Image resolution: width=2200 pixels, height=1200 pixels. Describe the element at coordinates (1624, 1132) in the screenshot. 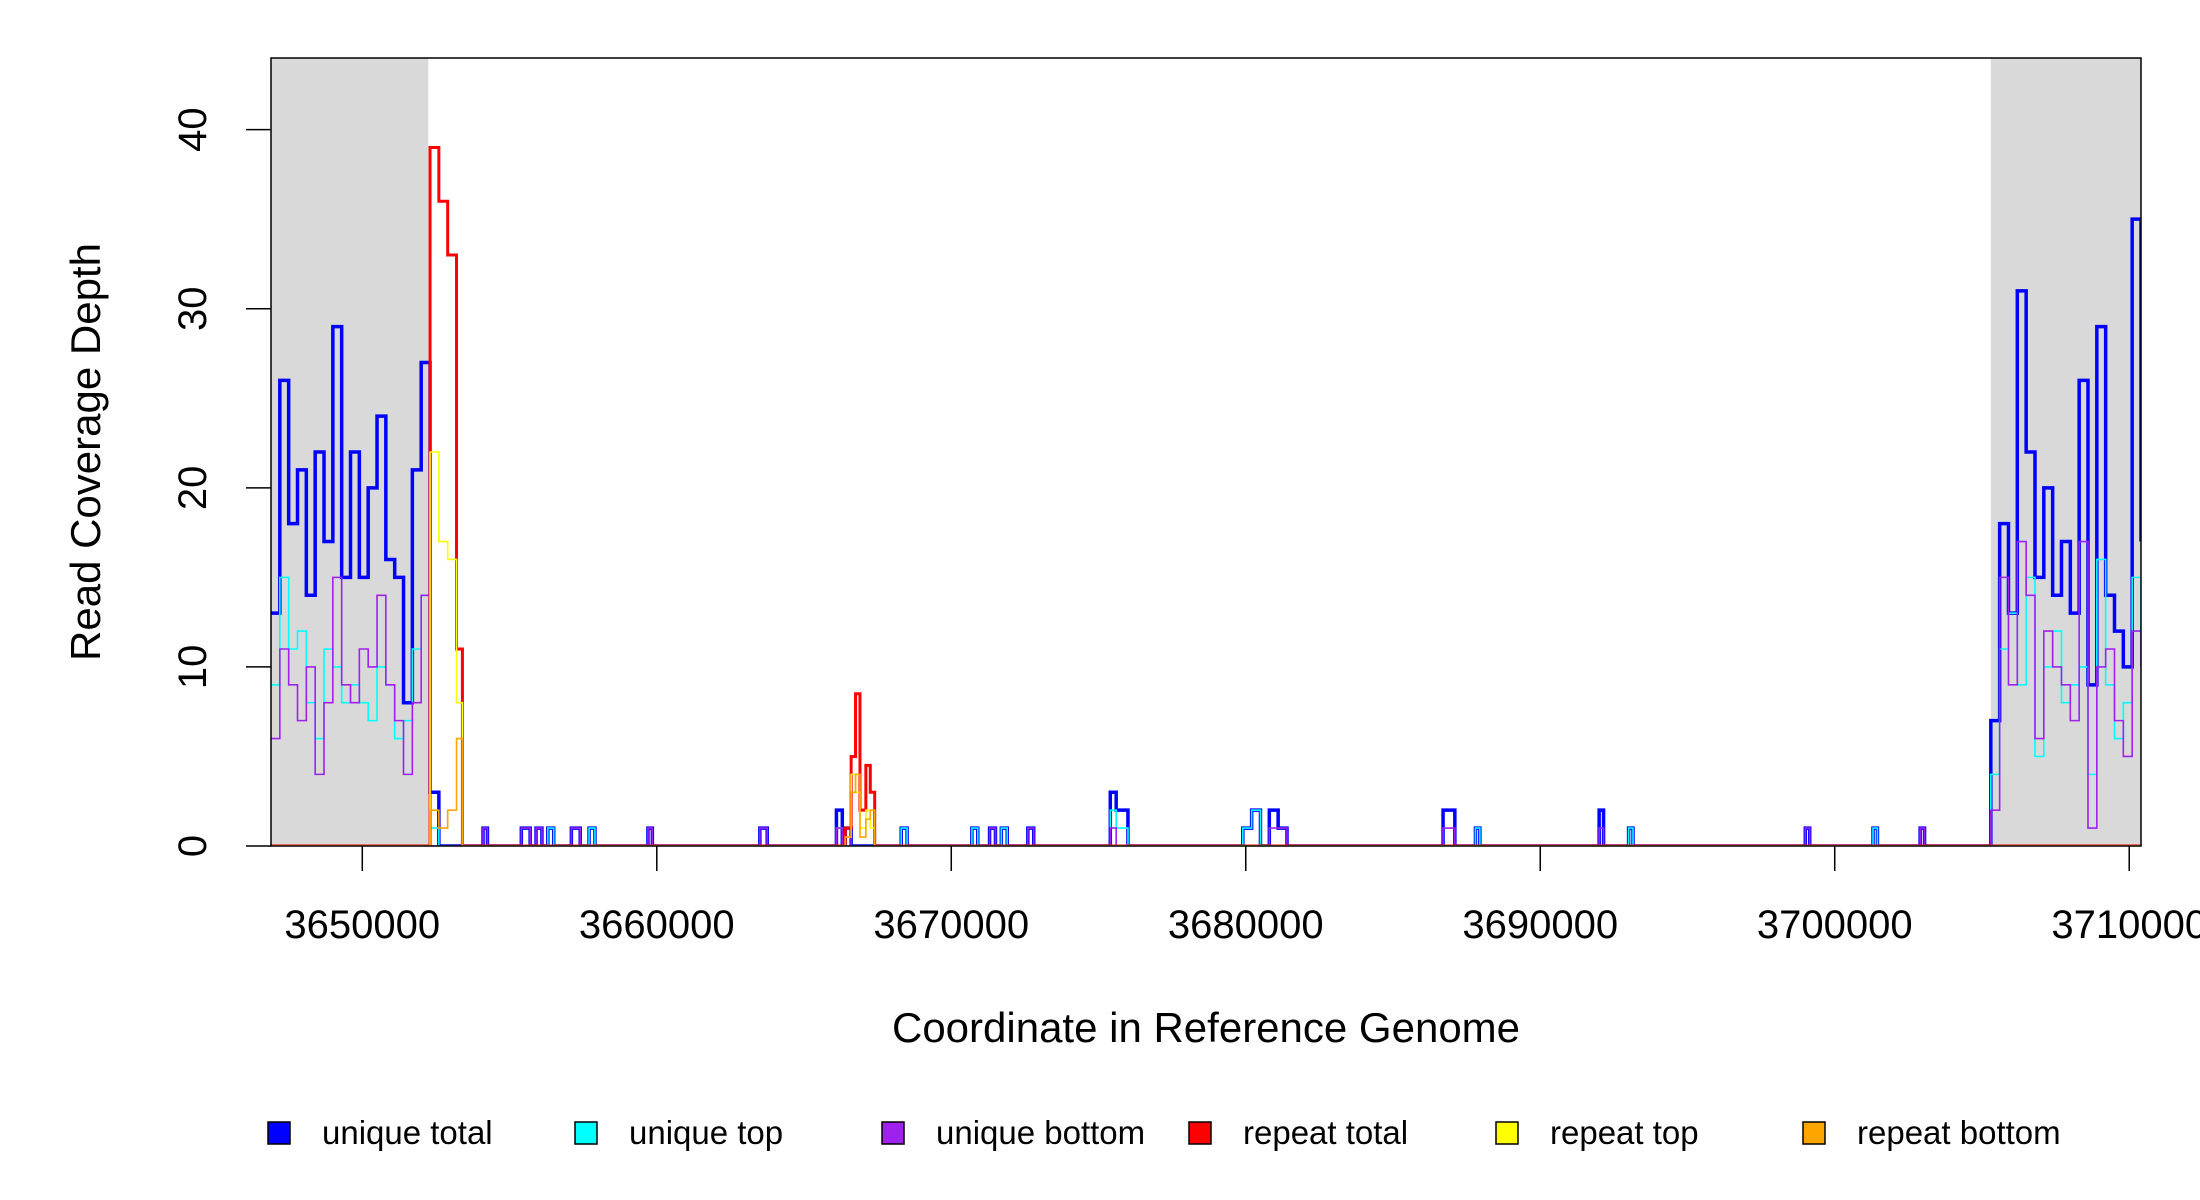

I see `legend-label: repeat top` at that location.